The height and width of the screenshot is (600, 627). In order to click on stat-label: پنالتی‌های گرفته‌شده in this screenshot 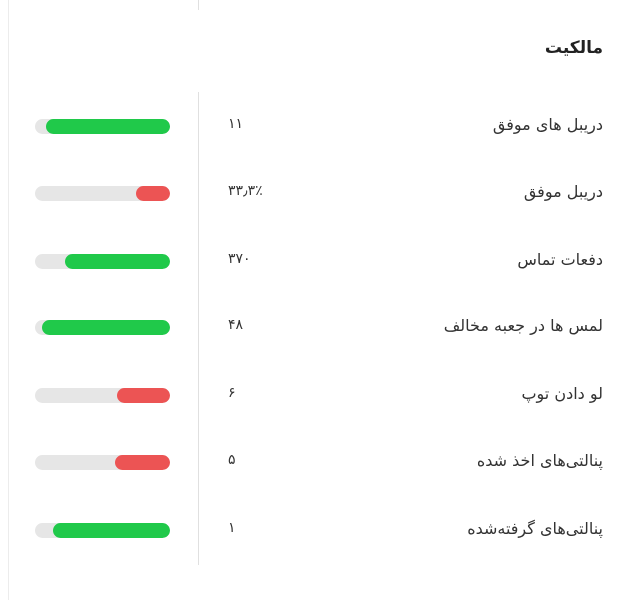, I will do `click(535, 528)`.